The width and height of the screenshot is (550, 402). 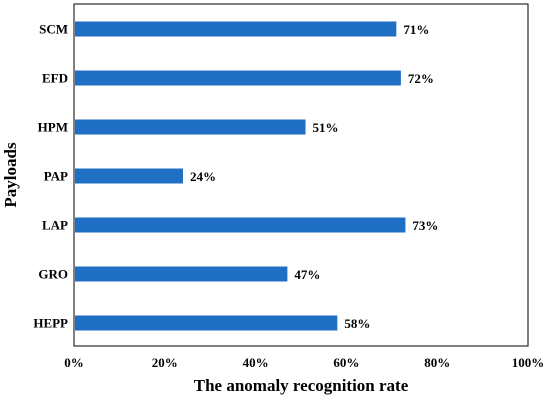 What do you see at coordinates (55, 225) in the screenshot?
I see `category-label-lap: LAP` at bounding box center [55, 225].